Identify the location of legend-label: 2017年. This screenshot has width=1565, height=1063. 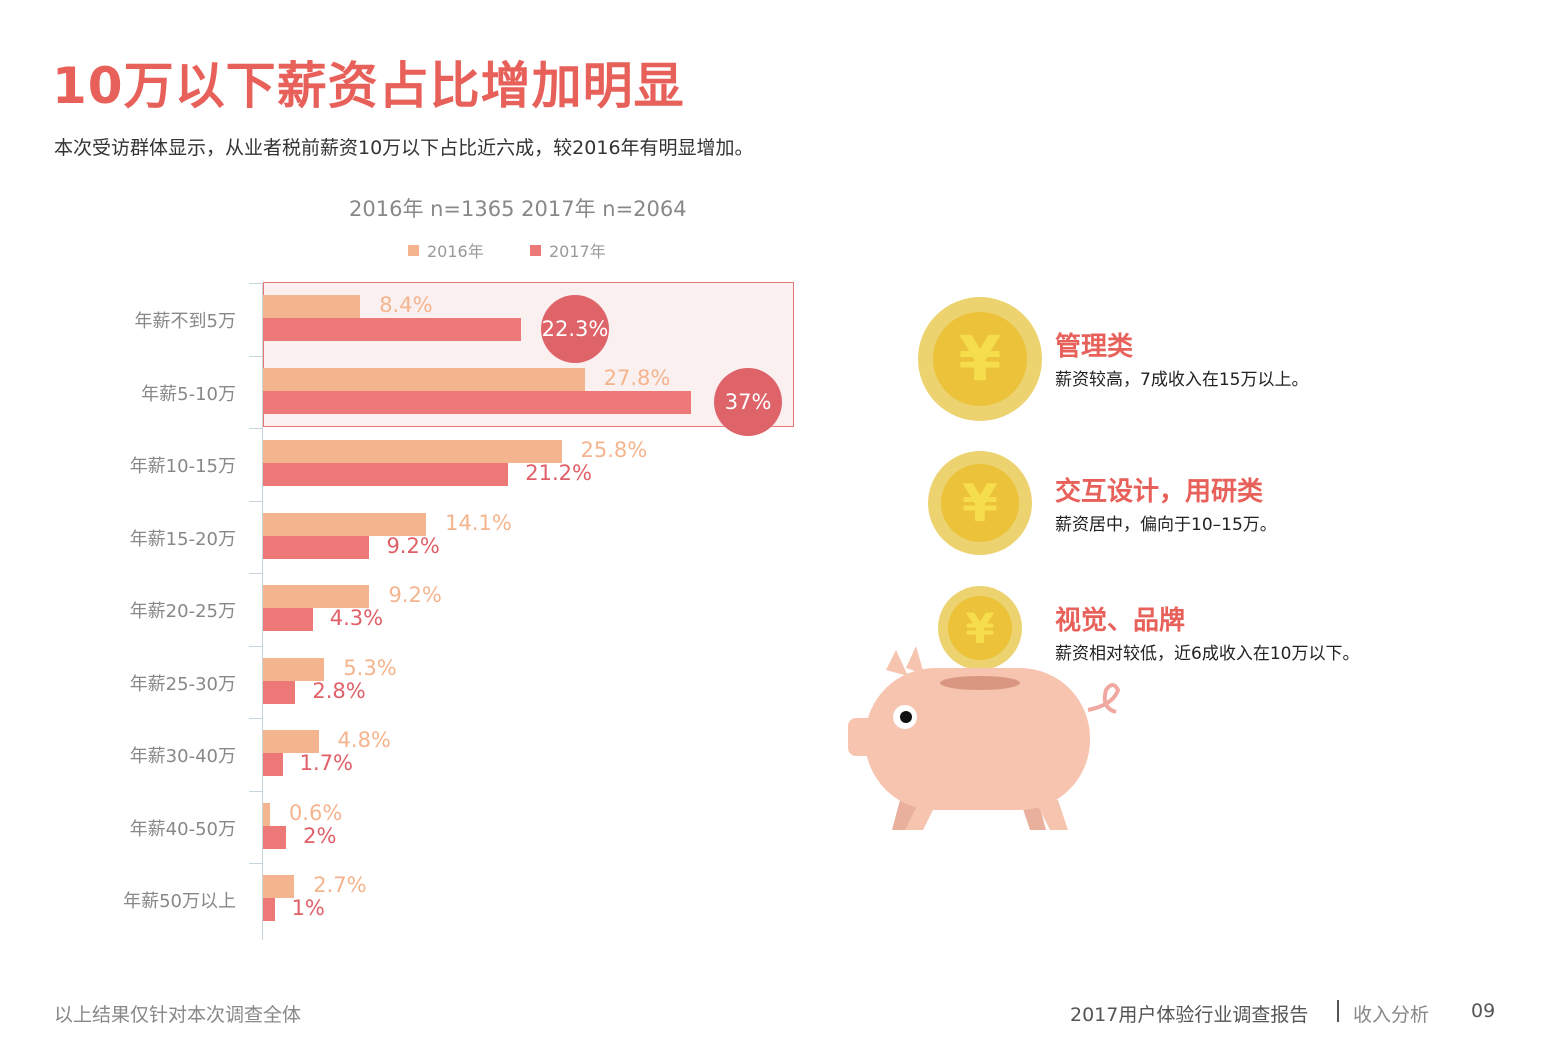
(577, 251).